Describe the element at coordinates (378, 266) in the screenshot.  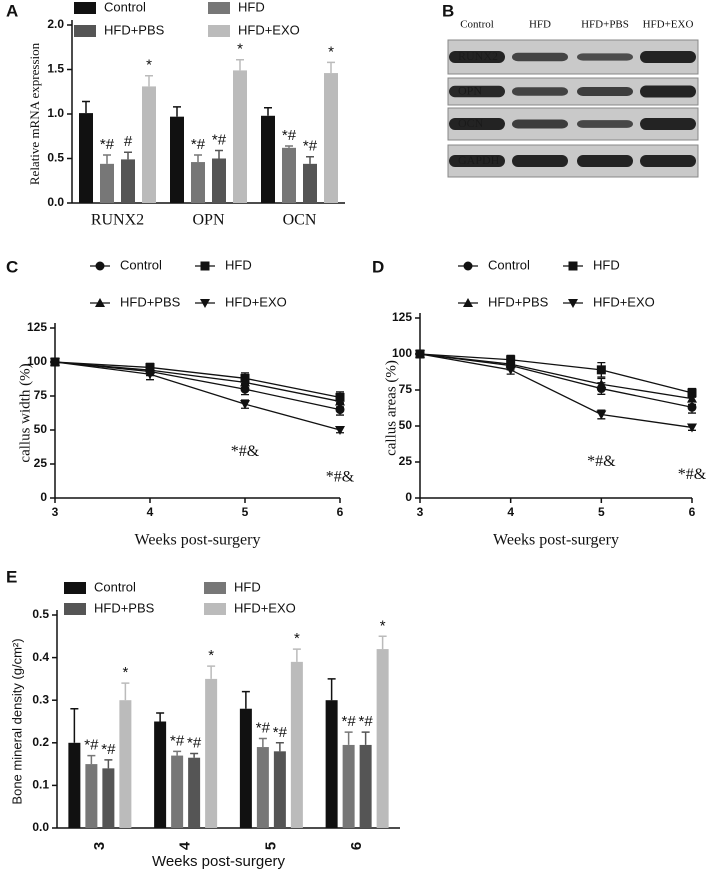
I see `panel-letter: D` at that location.